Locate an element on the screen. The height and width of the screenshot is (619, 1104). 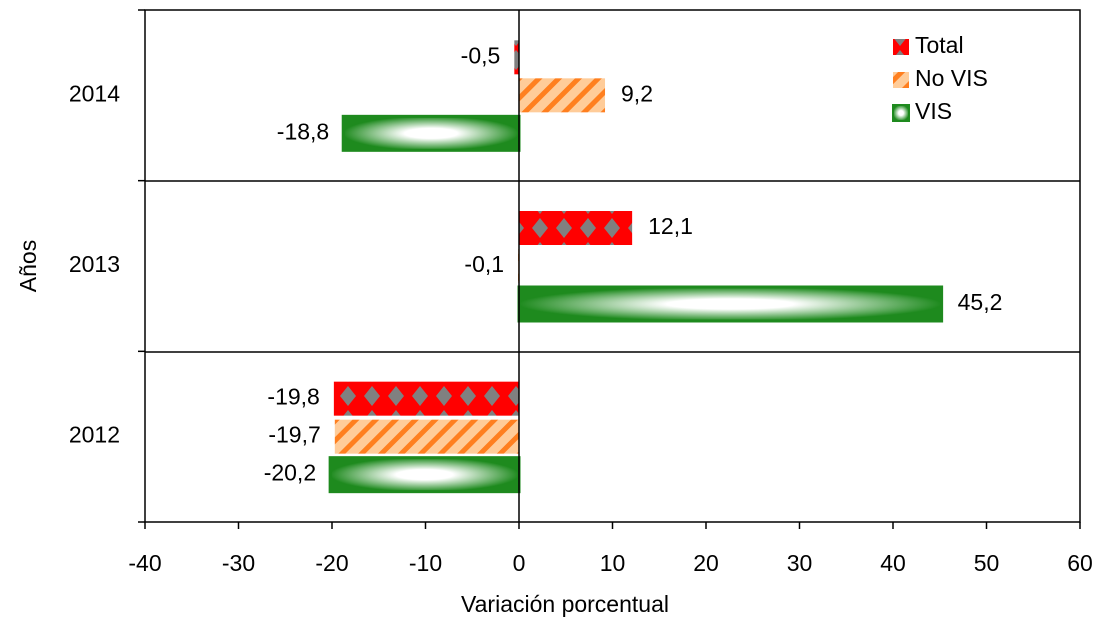
data-label: 12,1 is located at coordinates (670, 226).